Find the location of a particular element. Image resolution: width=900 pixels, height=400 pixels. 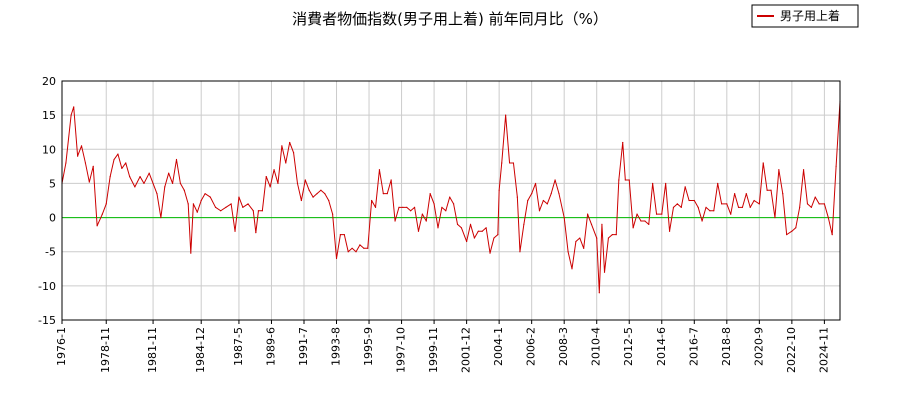

x-tick-label: 2010-4 is located at coordinates (596, 346).